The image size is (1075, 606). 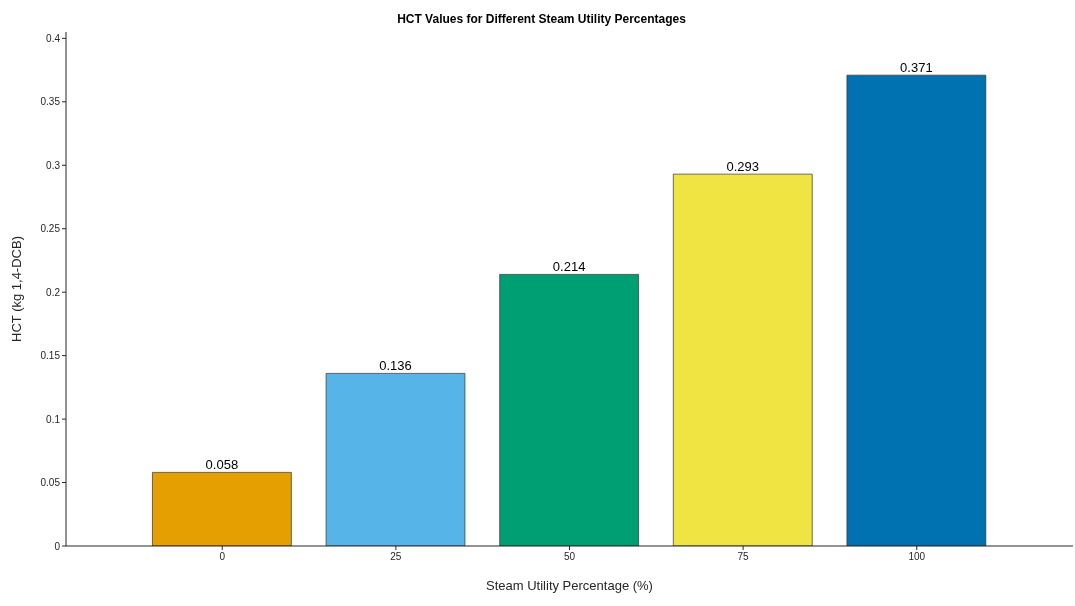 I want to click on y-tick-label: 0.15, so click(x=50, y=356).